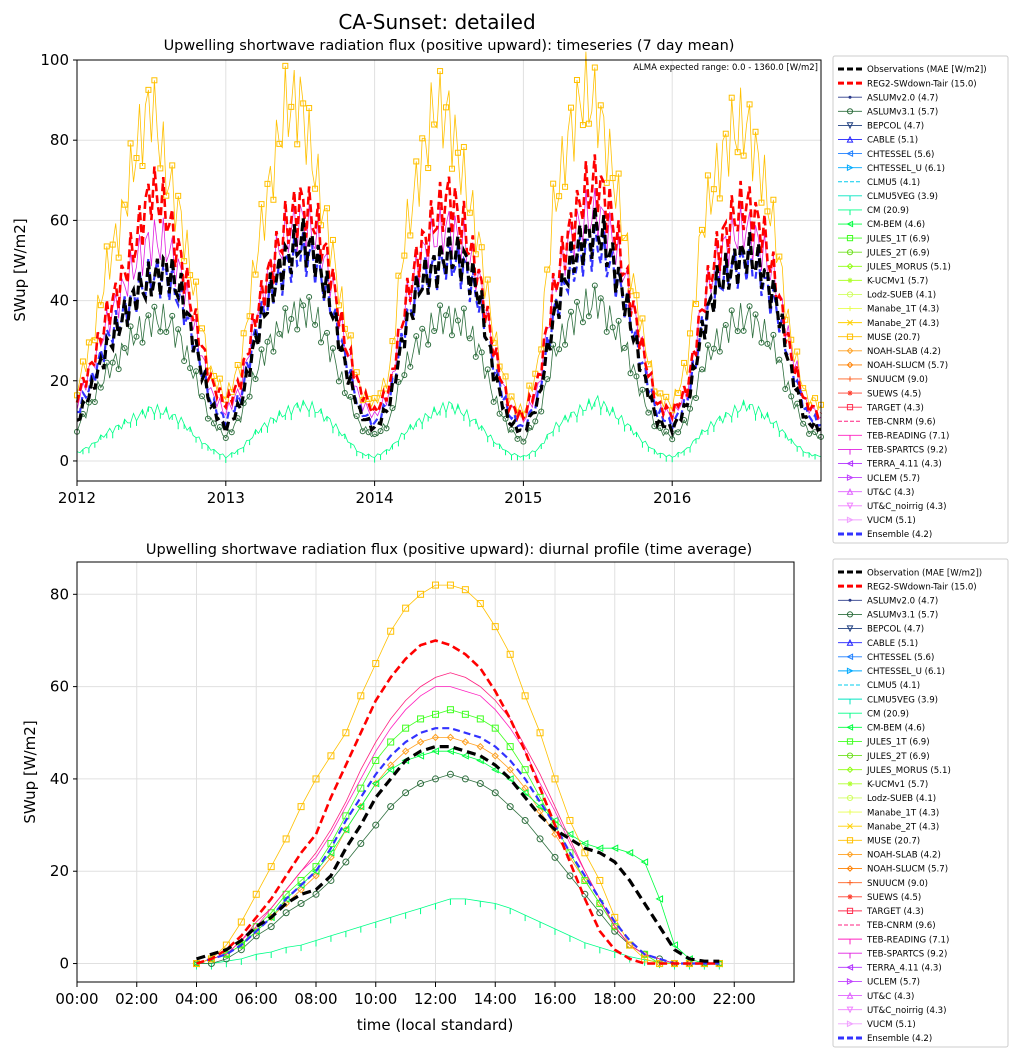  What do you see at coordinates (893, 841) in the screenshot?
I see `legend-entry-label: MUSE (20.7)` at bounding box center [893, 841].